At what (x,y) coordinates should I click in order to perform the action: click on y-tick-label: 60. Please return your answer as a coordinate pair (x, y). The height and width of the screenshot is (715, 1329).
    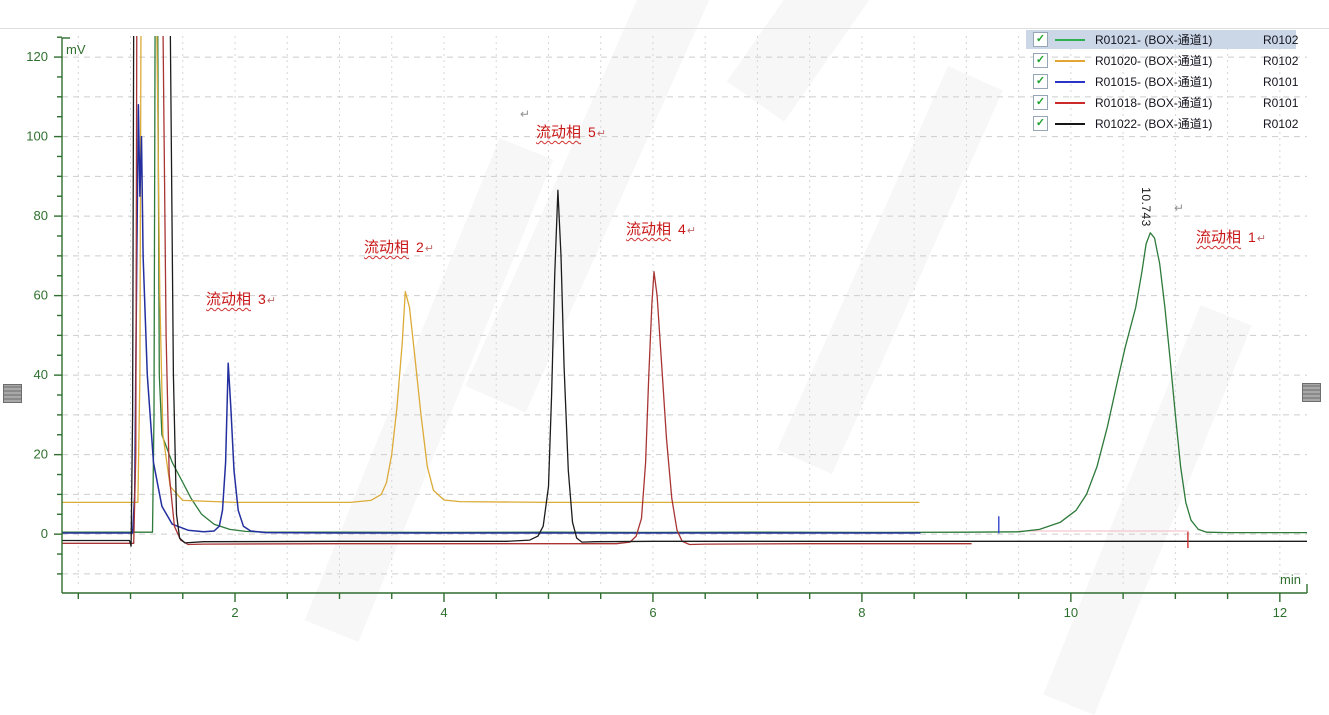
    Looking at the image, I should click on (41, 295).